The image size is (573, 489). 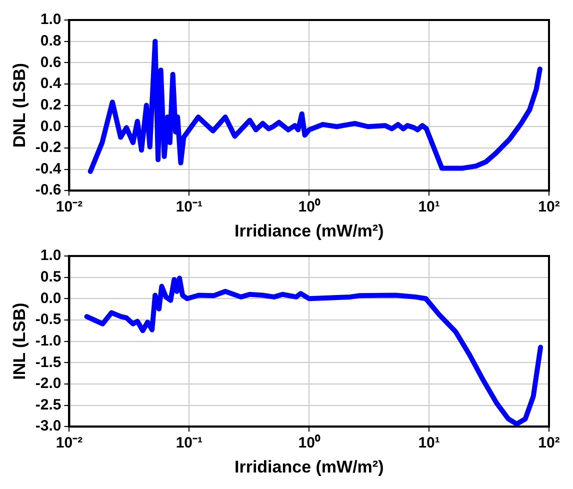 I want to click on y-tick-label: -1.0, so click(x=48, y=341).